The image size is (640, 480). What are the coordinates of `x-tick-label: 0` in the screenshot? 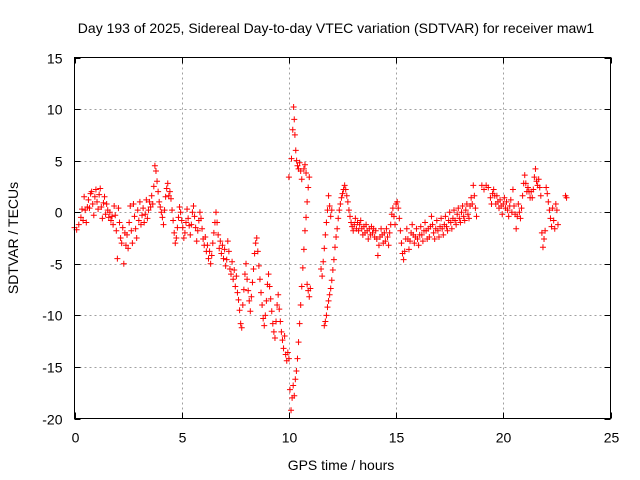 It's located at (76, 438).